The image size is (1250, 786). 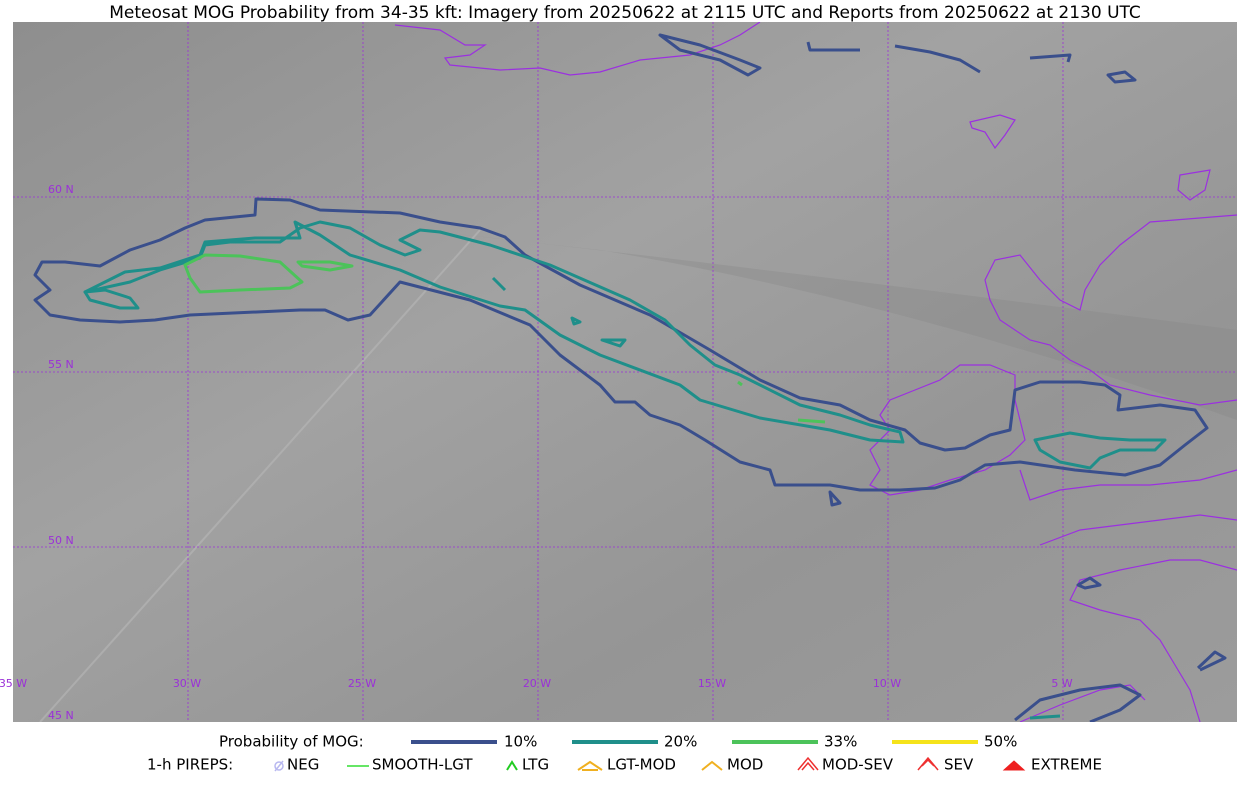 What do you see at coordinates (61, 189) in the screenshot?
I see `lat-label: 60 N` at bounding box center [61, 189].